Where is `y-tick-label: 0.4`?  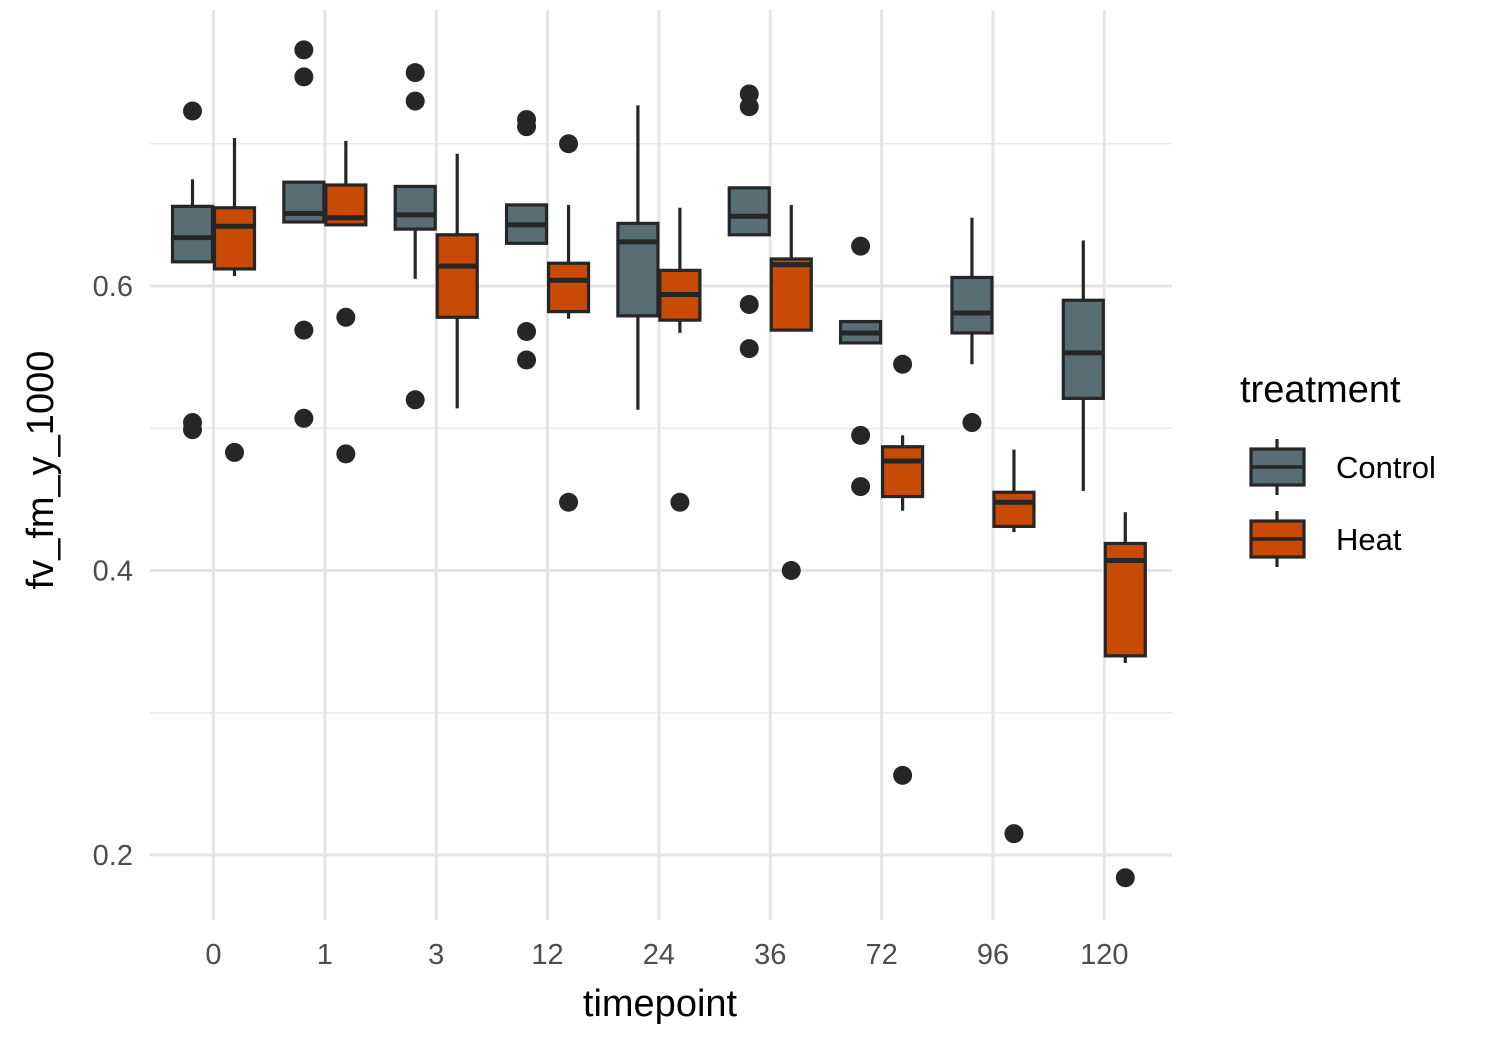 y-tick-label: 0.4 is located at coordinates (113, 572).